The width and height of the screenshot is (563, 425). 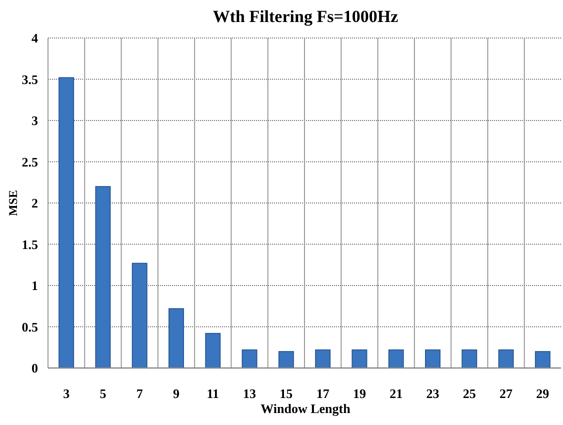 What do you see at coordinates (35, 368) in the screenshot?
I see `y-tick-label: 0` at bounding box center [35, 368].